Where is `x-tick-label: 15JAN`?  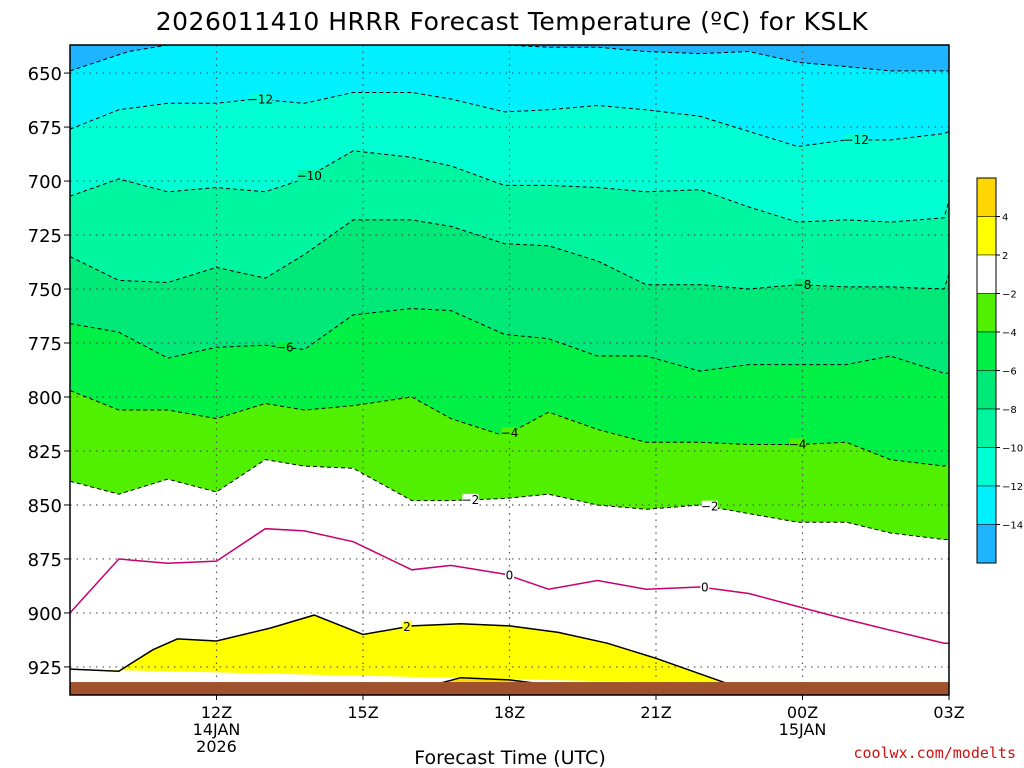
x-tick-label: 15JAN is located at coordinates (803, 729).